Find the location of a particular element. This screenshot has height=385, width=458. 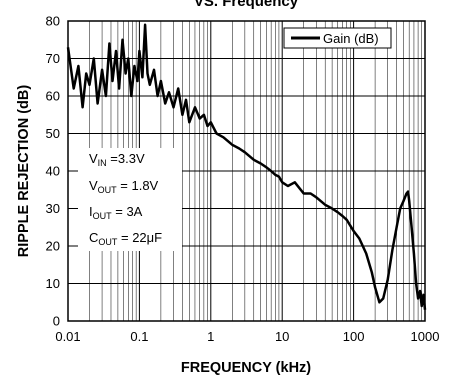

y-tick-label: 50 is located at coordinates (53, 133).